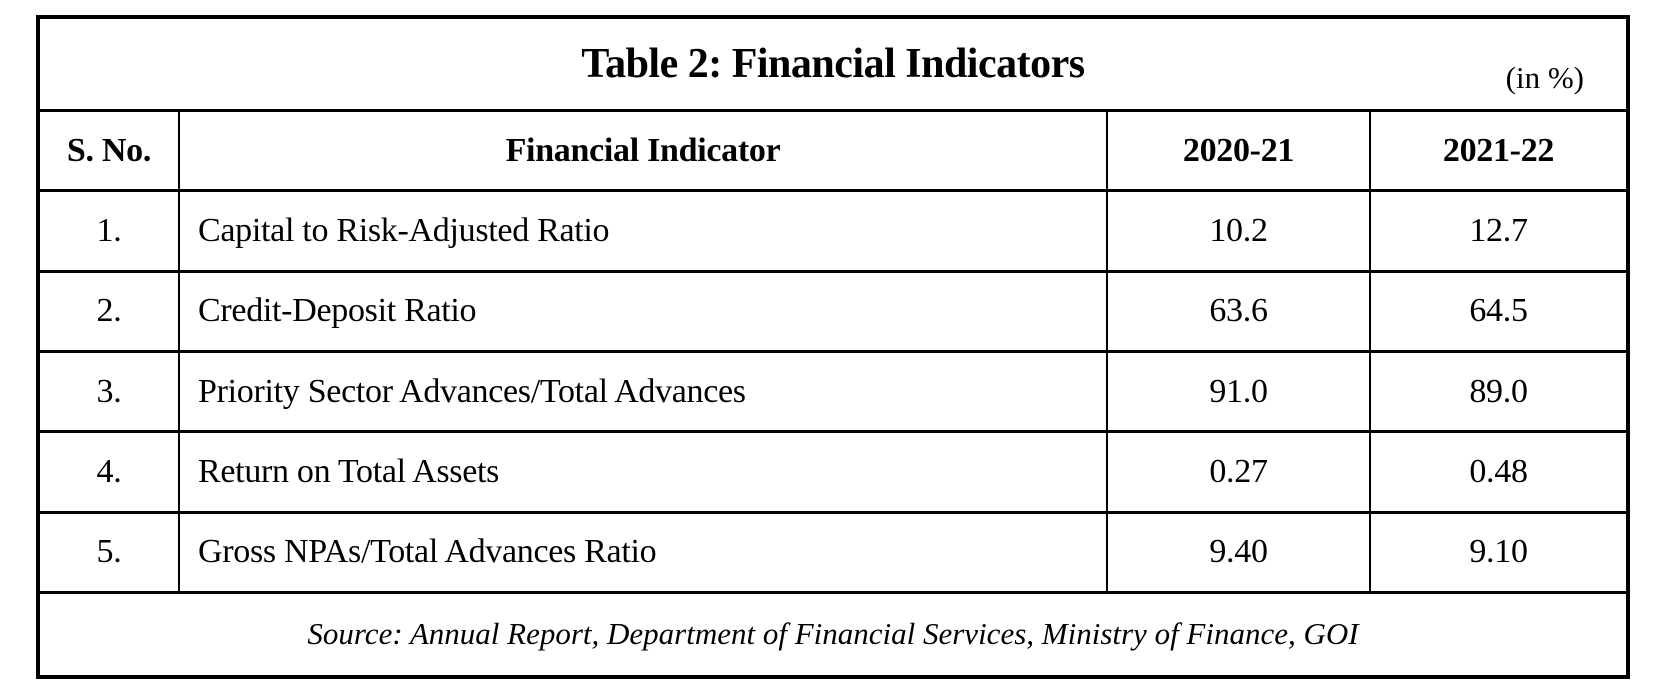 The height and width of the screenshot is (696, 1664). Describe the element at coordinates (1498, 311) in the screenshot. I see `row-value-2021-22: 64.5` at that location.